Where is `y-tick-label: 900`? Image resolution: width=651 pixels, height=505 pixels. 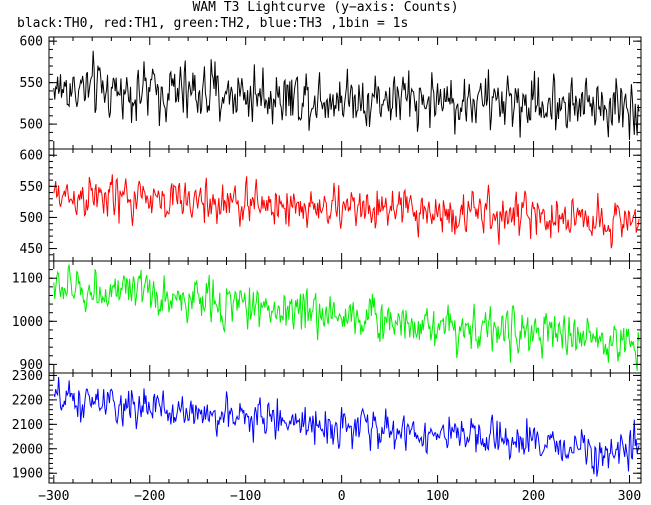 y-tick-label: 900 is located at coordinates (31, 365).